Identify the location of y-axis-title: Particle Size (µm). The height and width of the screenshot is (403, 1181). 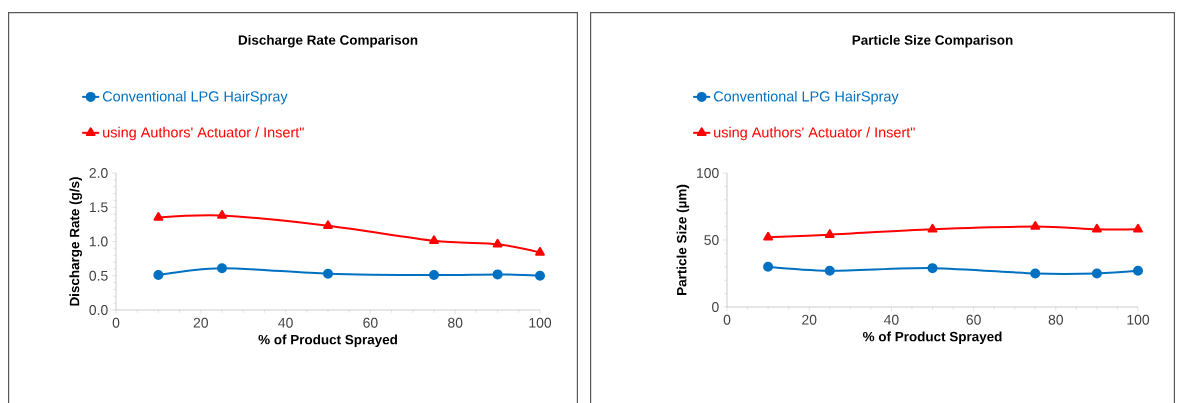
(683, 239).